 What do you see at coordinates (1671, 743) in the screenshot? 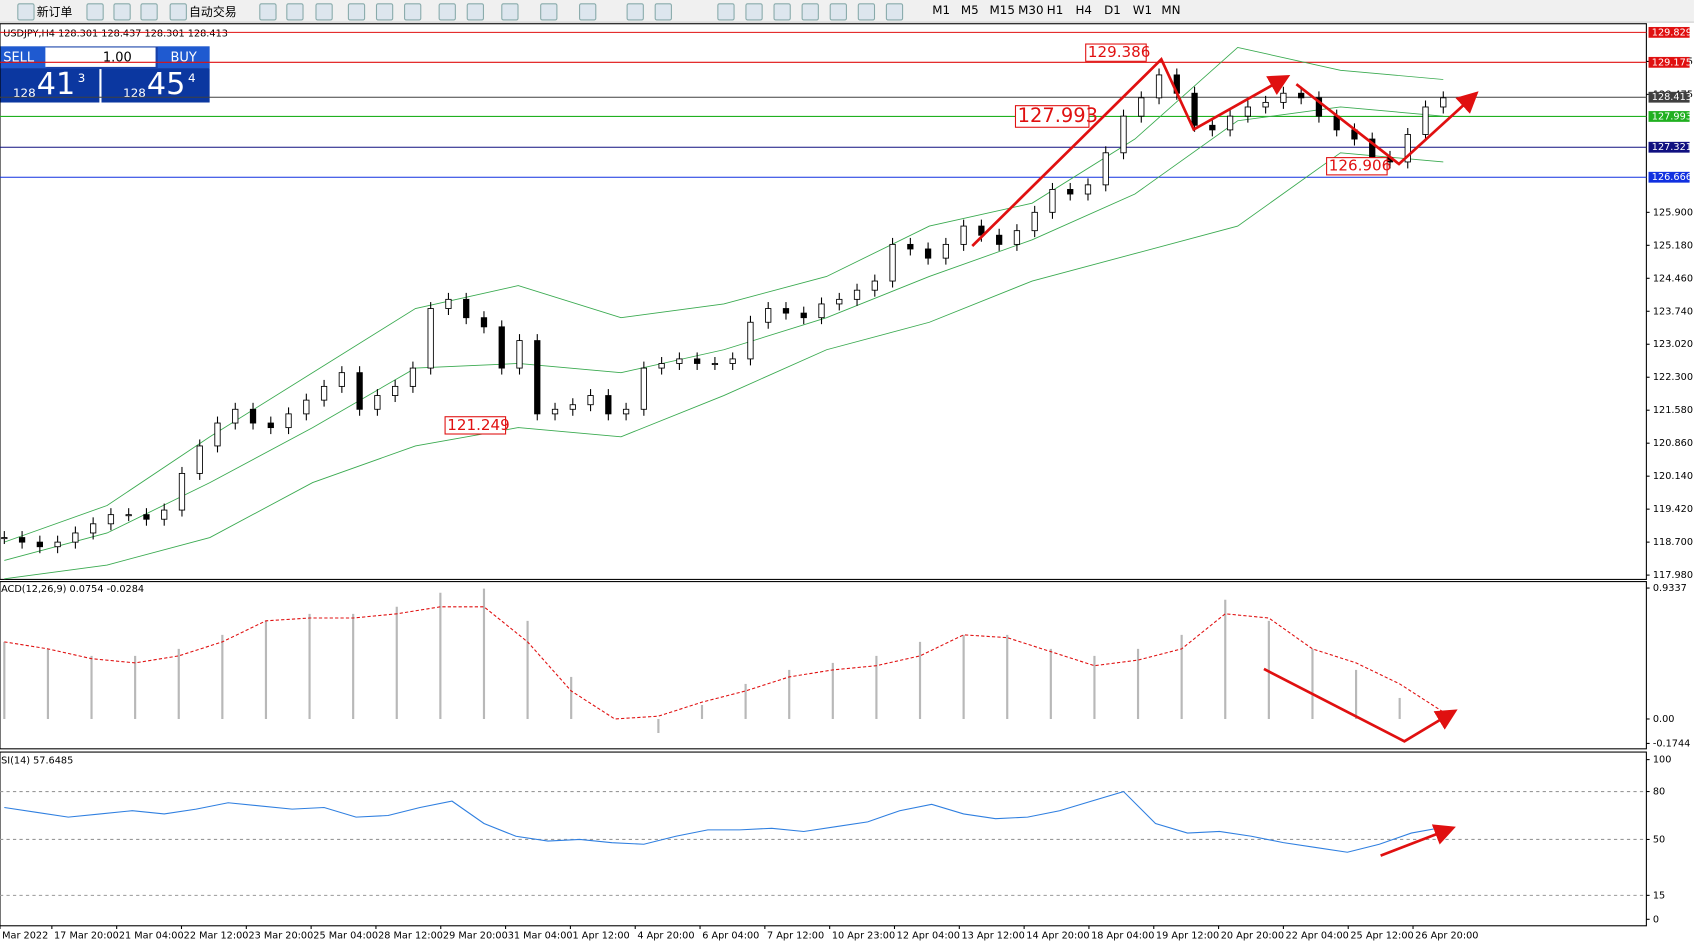
I see `y-tick-label: -0.1744` at bounding box center [1671, 743].